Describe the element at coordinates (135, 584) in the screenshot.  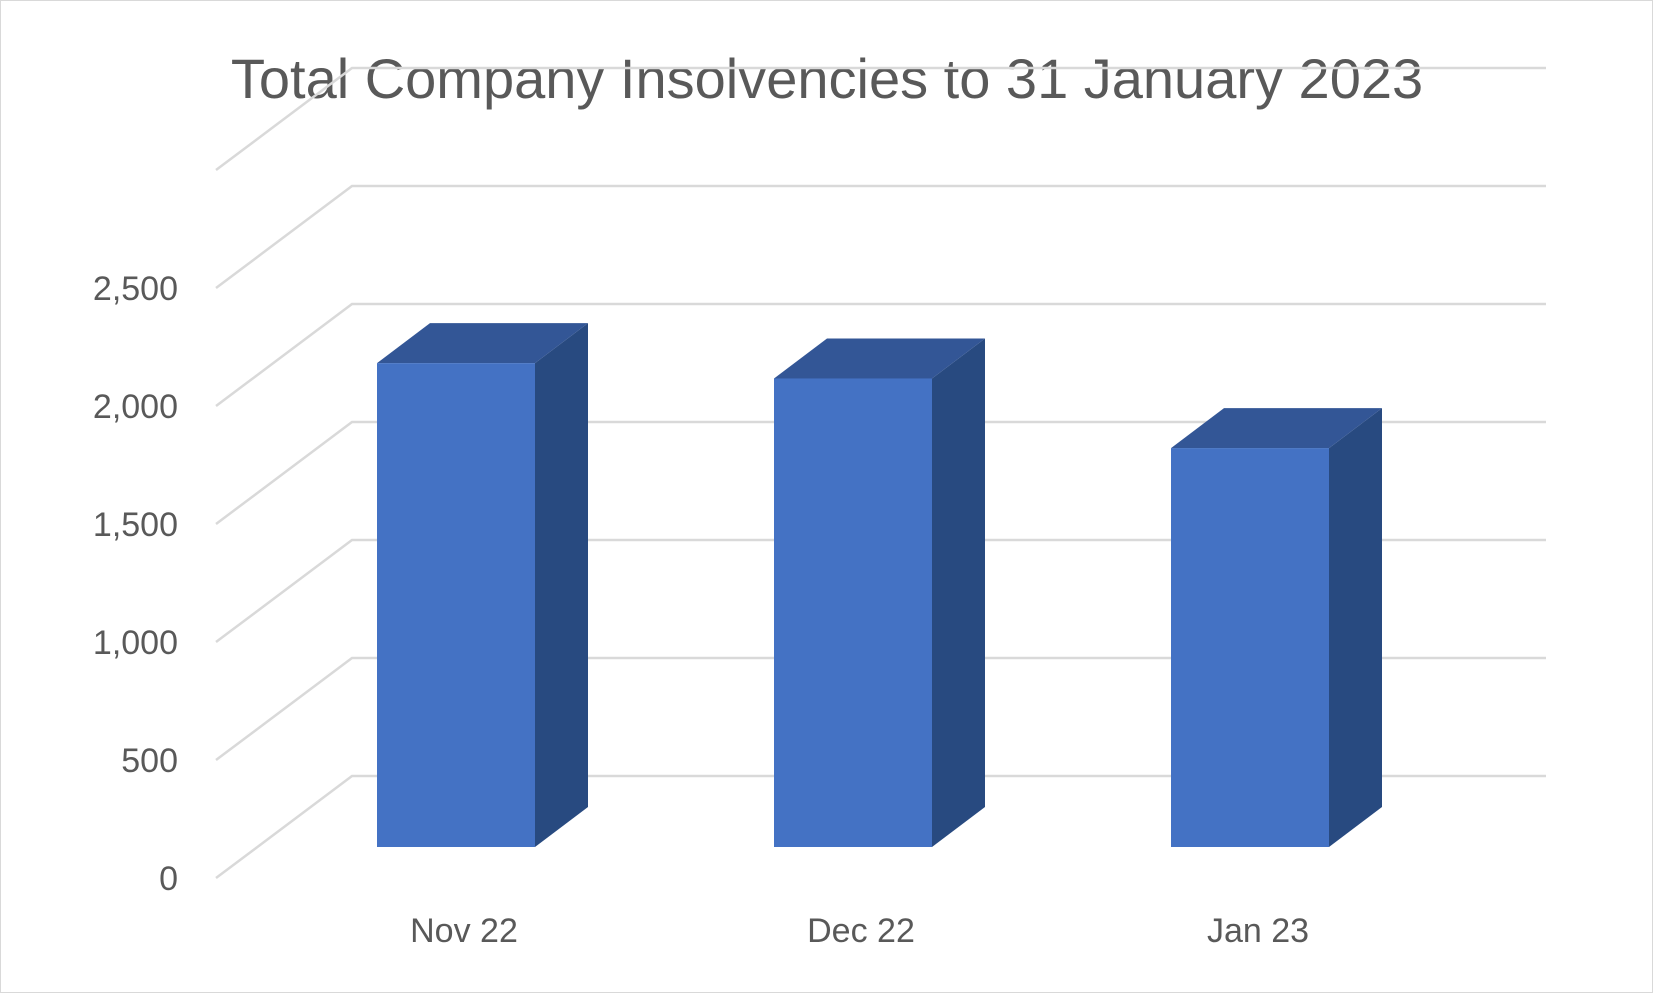
I see `y-axis-tick-labels: 0 500 1,000 1,500 2,000 2,500` at that location.